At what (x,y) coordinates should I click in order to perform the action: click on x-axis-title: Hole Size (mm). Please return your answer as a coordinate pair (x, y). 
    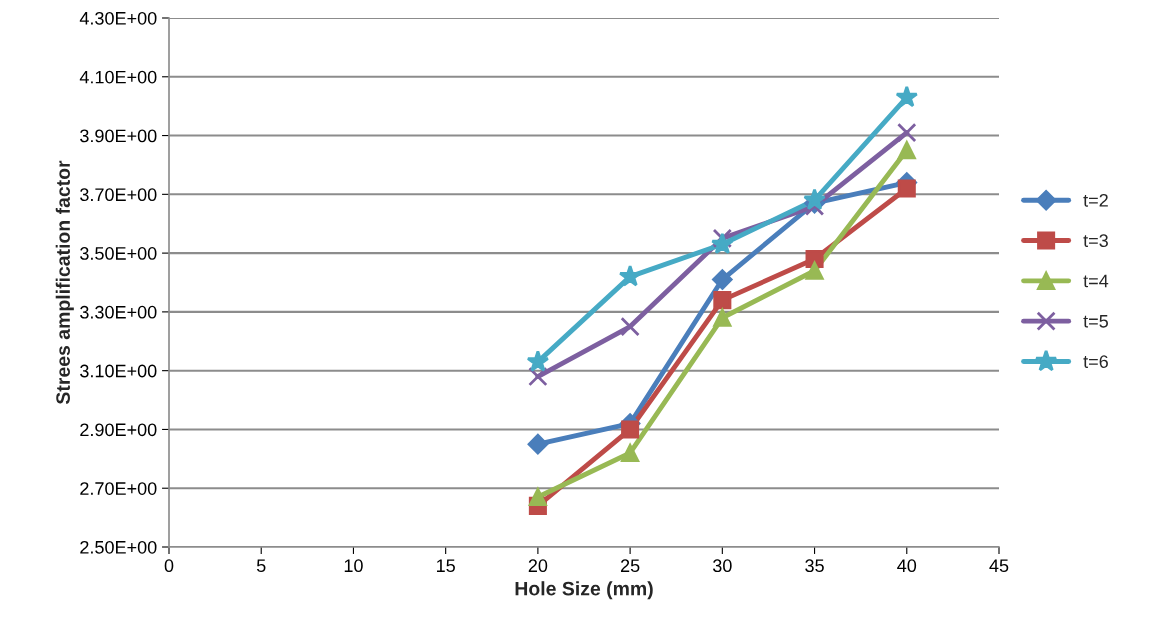
    Looking at the image, I should click on (584, 590).